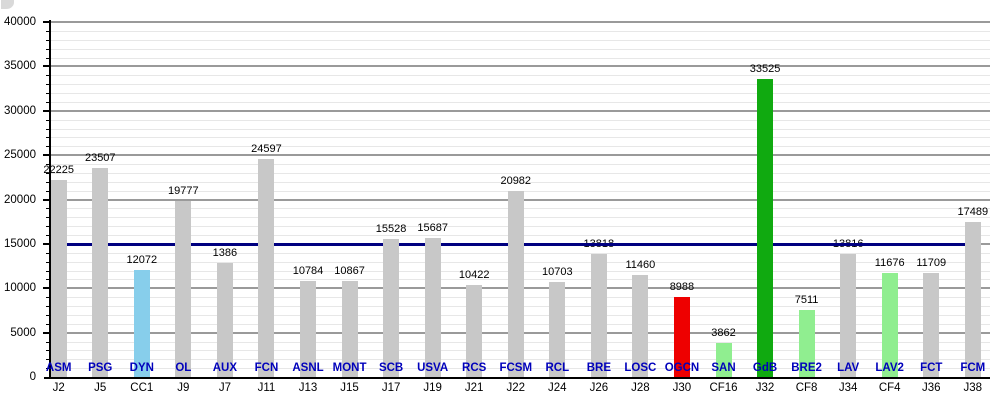 This screenshot has width=1000, height=400. What do you see at coordinates (806, 343) in the screenshot?
I see `bar-BRE2` at bounding box center [806, 343].